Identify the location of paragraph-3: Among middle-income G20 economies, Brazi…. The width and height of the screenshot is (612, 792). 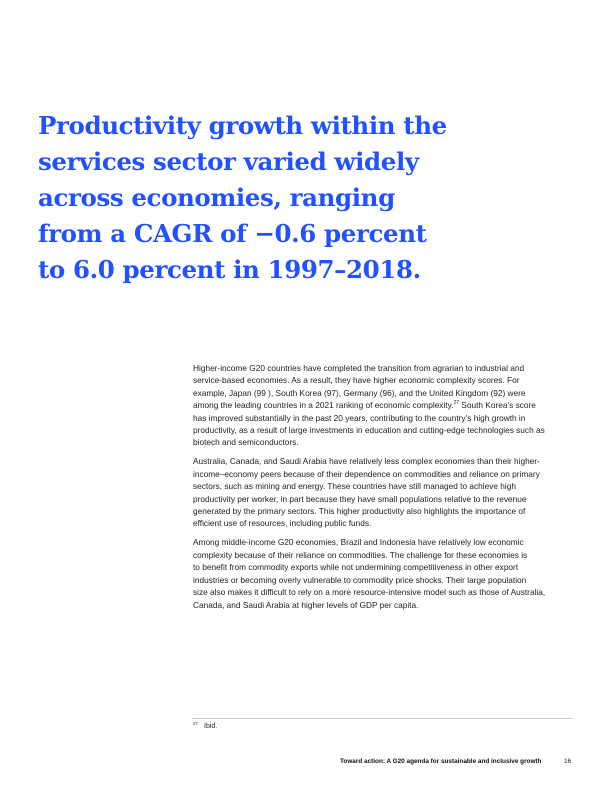
(383, 573).